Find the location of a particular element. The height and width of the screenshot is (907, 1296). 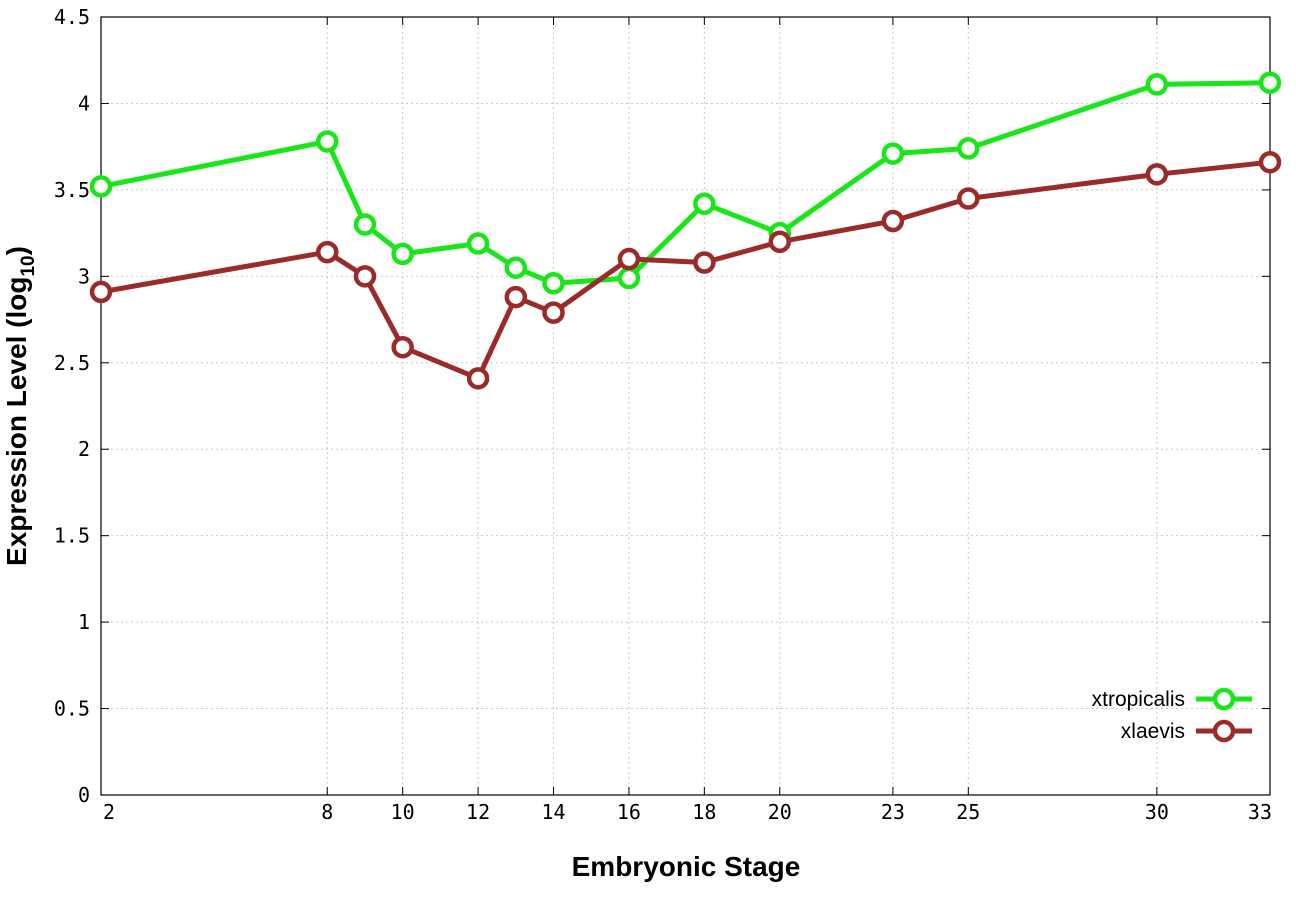

x-tick-label: 18 is located at coordinates (704, 812).